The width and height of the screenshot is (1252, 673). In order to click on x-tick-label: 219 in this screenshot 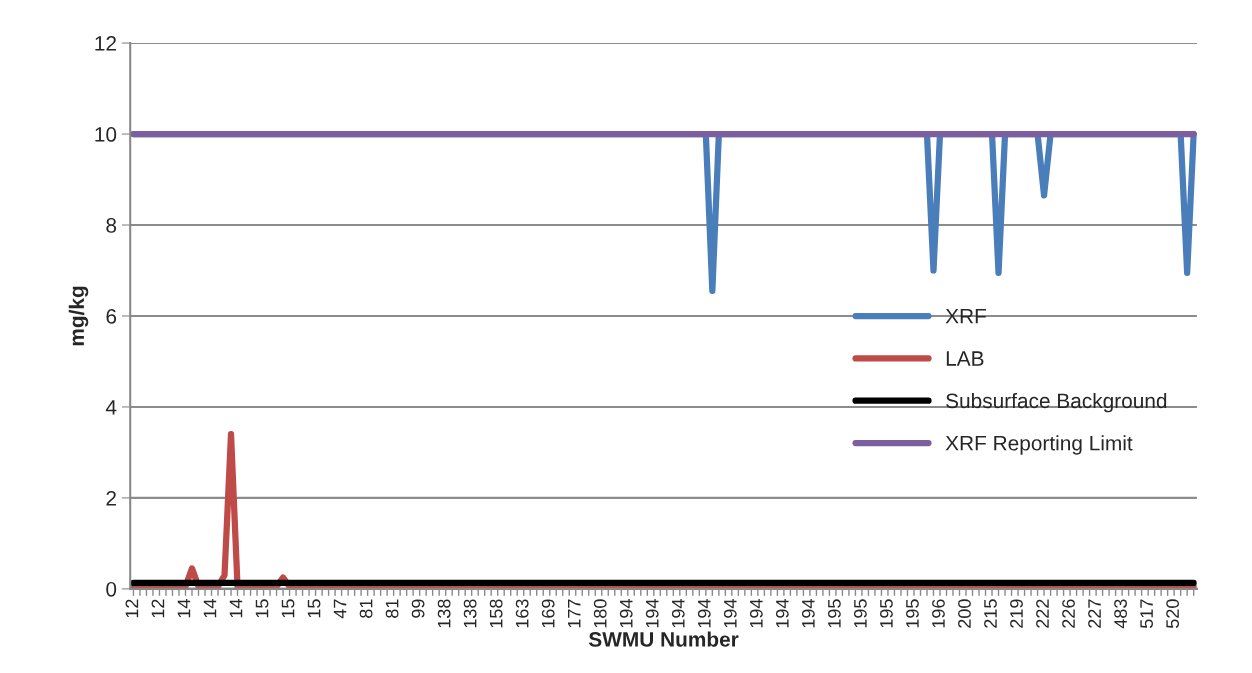, I will do `click(1016, 613)`.